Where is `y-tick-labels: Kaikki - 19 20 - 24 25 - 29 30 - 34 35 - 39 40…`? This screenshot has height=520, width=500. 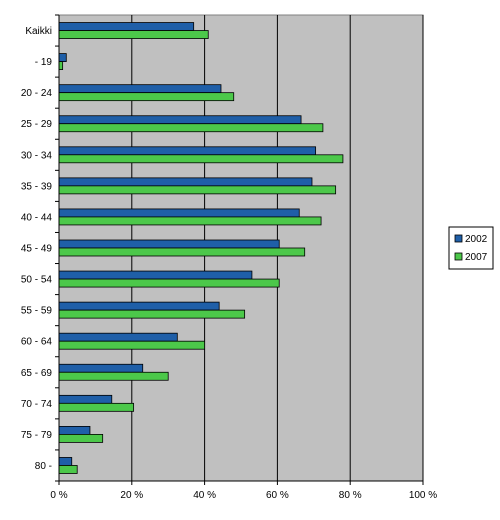
y-tick-labels: Kaikki - 19 20 - 24 25 - 29 30 - 34 35 - 39 40… is located at coordinates (40, 248).